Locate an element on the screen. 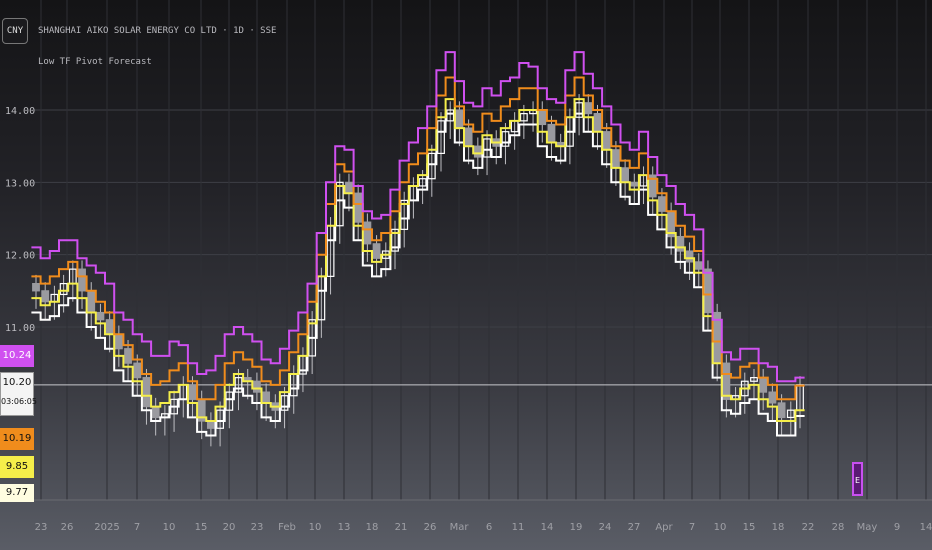 Image resolution: width=932 pixels, height=550 pixels. x-tick-label: 2025 is located at coordinates (106, 527).